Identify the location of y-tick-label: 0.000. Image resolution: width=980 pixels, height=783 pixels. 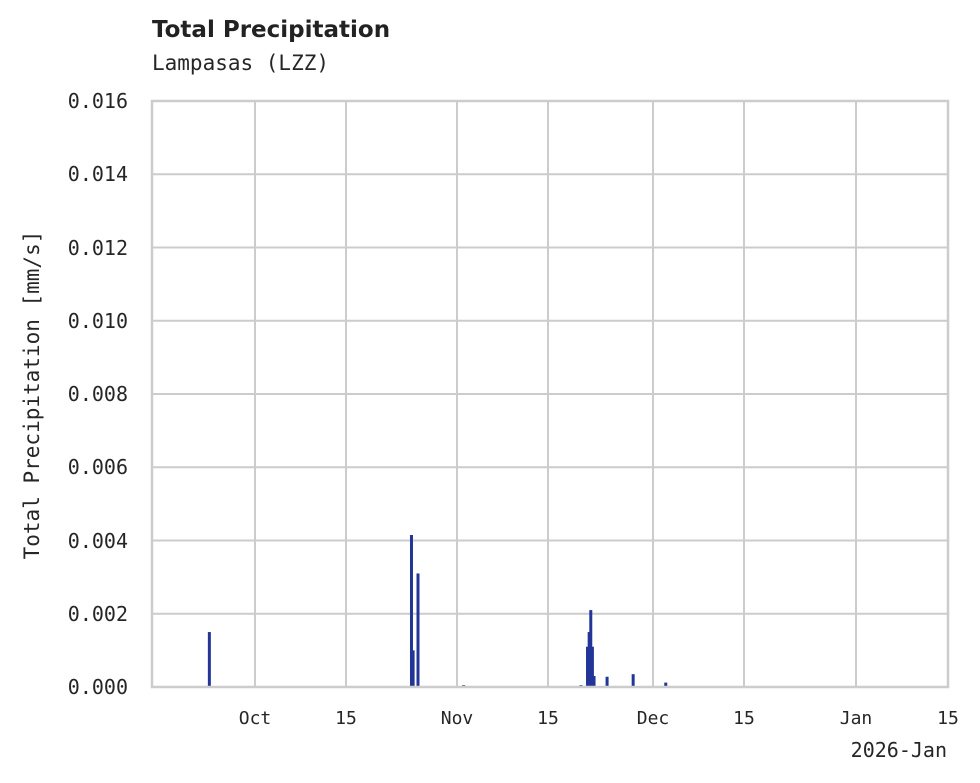
(97, 687).